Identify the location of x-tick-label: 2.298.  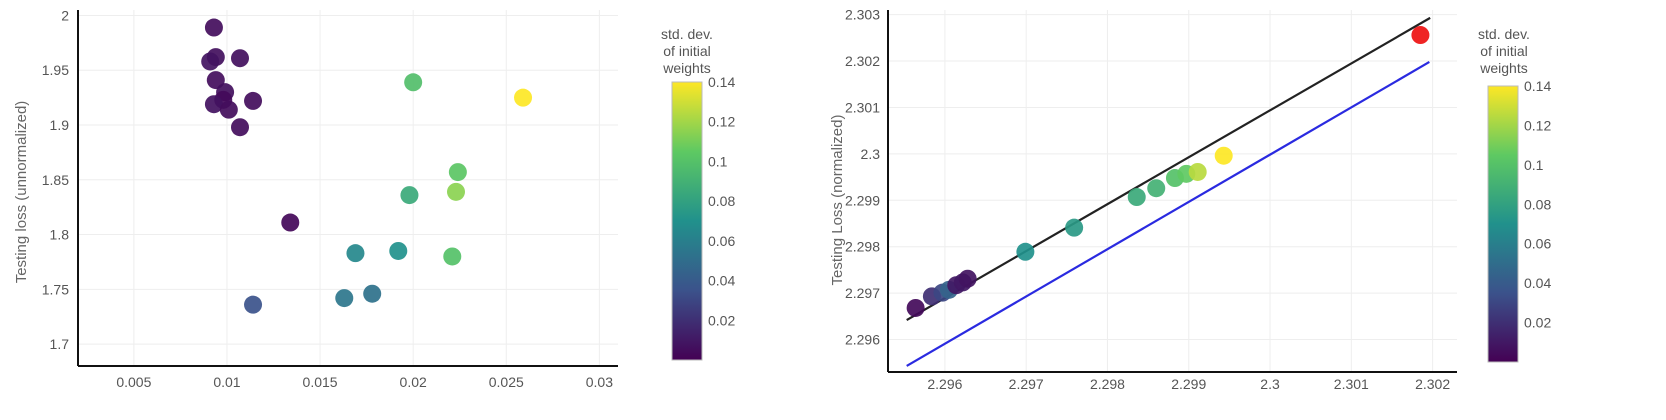
(1107, 384).